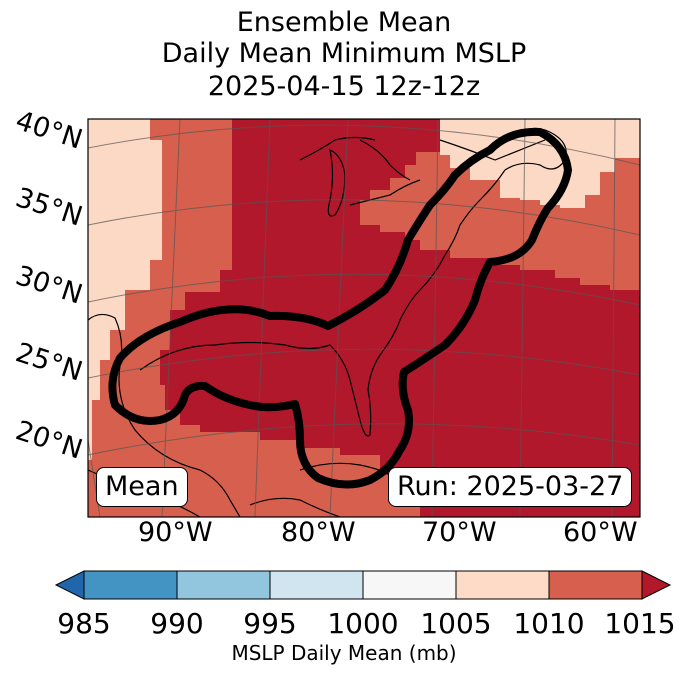  What do you see at coordinates (540, 163) in the screenshot?
I see `field-light-northeast` at bounding box center [540, 163].